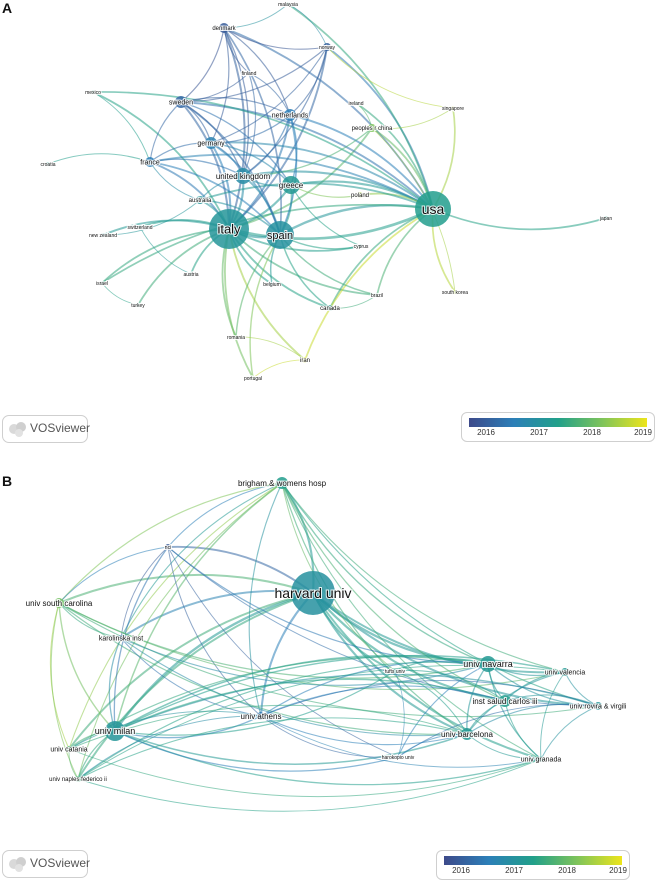  I want to click on node-label-valencia: univ valencia, so click(565, 672).